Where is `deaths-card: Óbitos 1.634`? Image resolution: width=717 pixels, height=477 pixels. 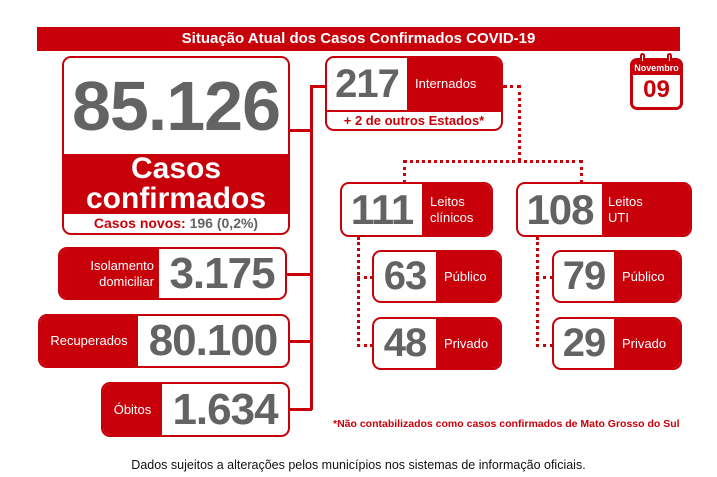
deaths-card: Óbitos 1.634 is located at coordinates (195, 409).